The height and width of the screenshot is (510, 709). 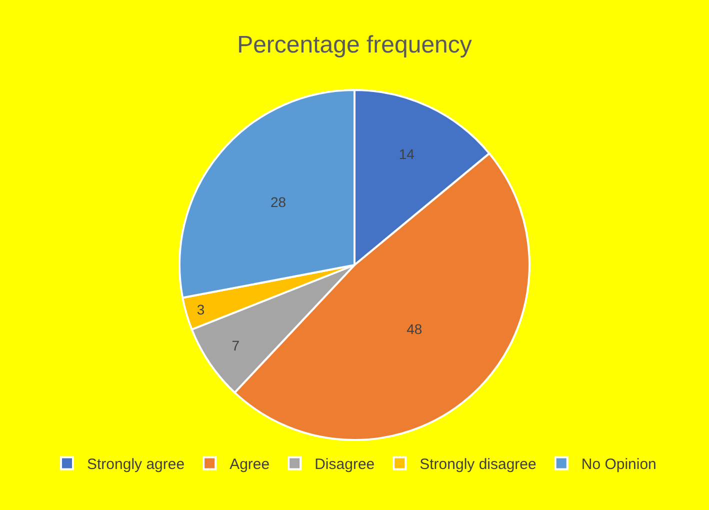 What do you see at coordinates (236, 346) in the screenshot?
I see `data-label: 7` at bounding box center [236, 346].